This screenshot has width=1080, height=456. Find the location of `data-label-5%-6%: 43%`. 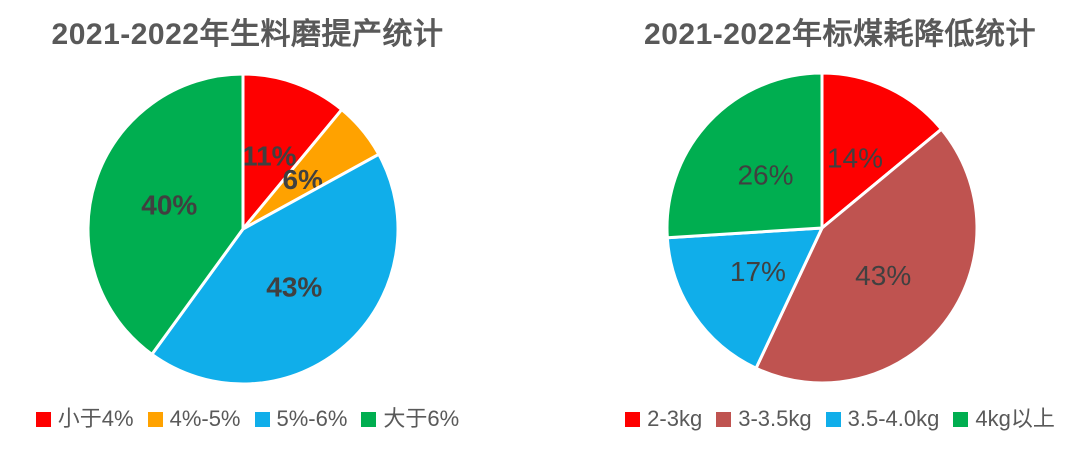

data-label-5%-6%: 43% is located at coordinates (294, 287).